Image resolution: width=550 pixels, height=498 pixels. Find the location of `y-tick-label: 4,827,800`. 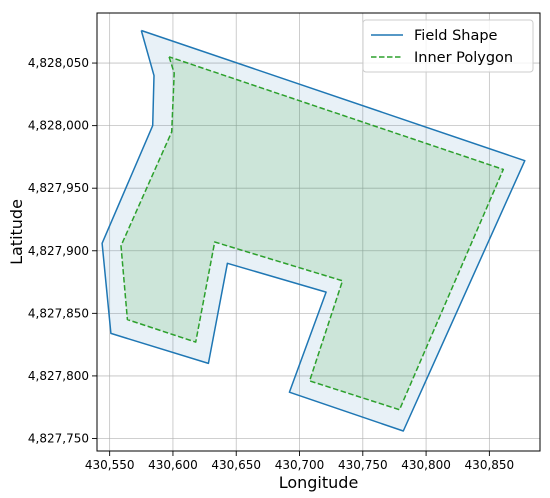

y-tick-label: 4,827,800 is located at coordinates (58, 376).